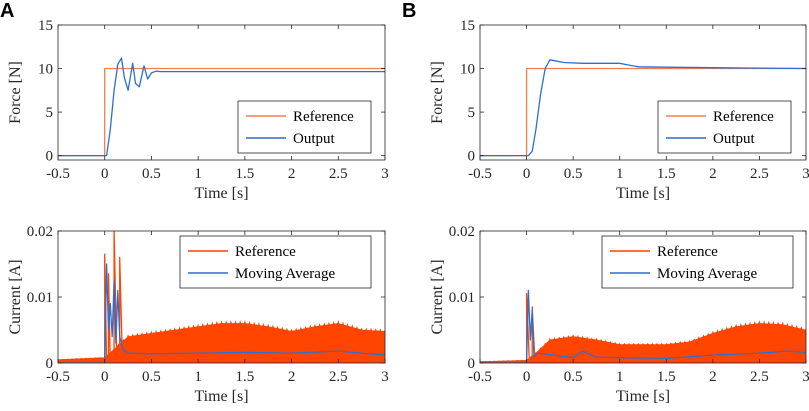 The height and width of the screenshot is (411, 809). I want to click on panel-label-a: A, so click(7, 11).